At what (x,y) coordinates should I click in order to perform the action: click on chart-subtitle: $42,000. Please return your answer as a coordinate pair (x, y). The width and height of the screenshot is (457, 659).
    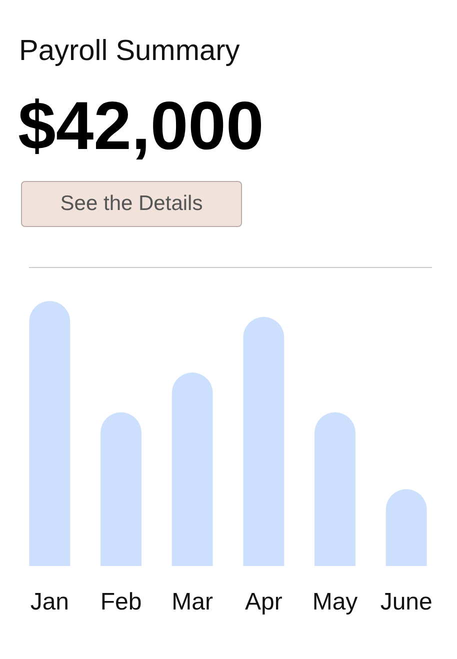
    Looking at the image, I should click on (141, 126).